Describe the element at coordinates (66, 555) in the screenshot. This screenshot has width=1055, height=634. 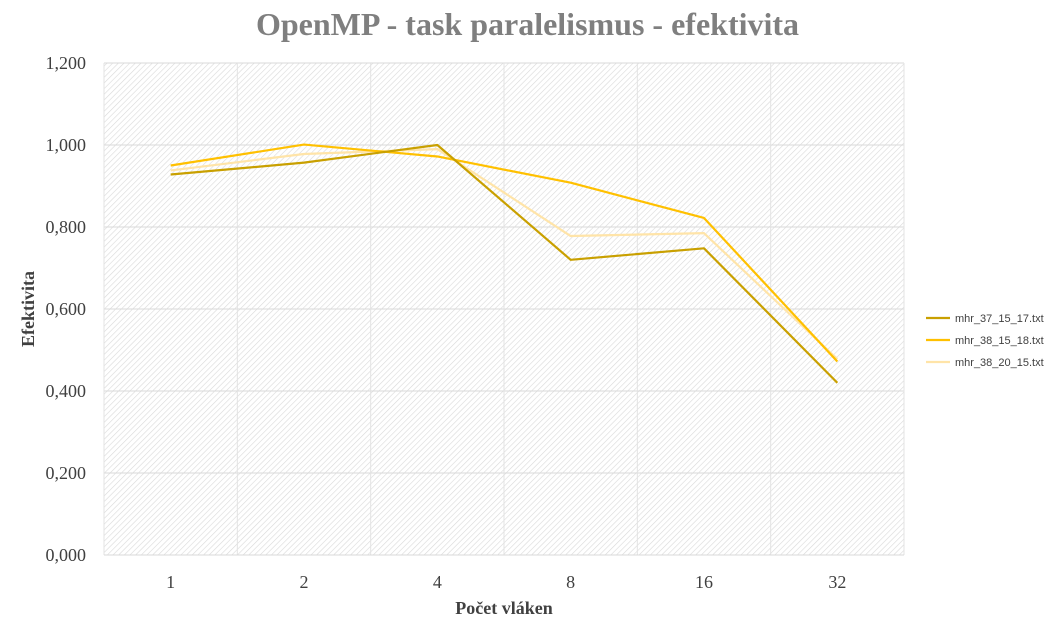
I see `y-tick-label: 0,000` at that location.